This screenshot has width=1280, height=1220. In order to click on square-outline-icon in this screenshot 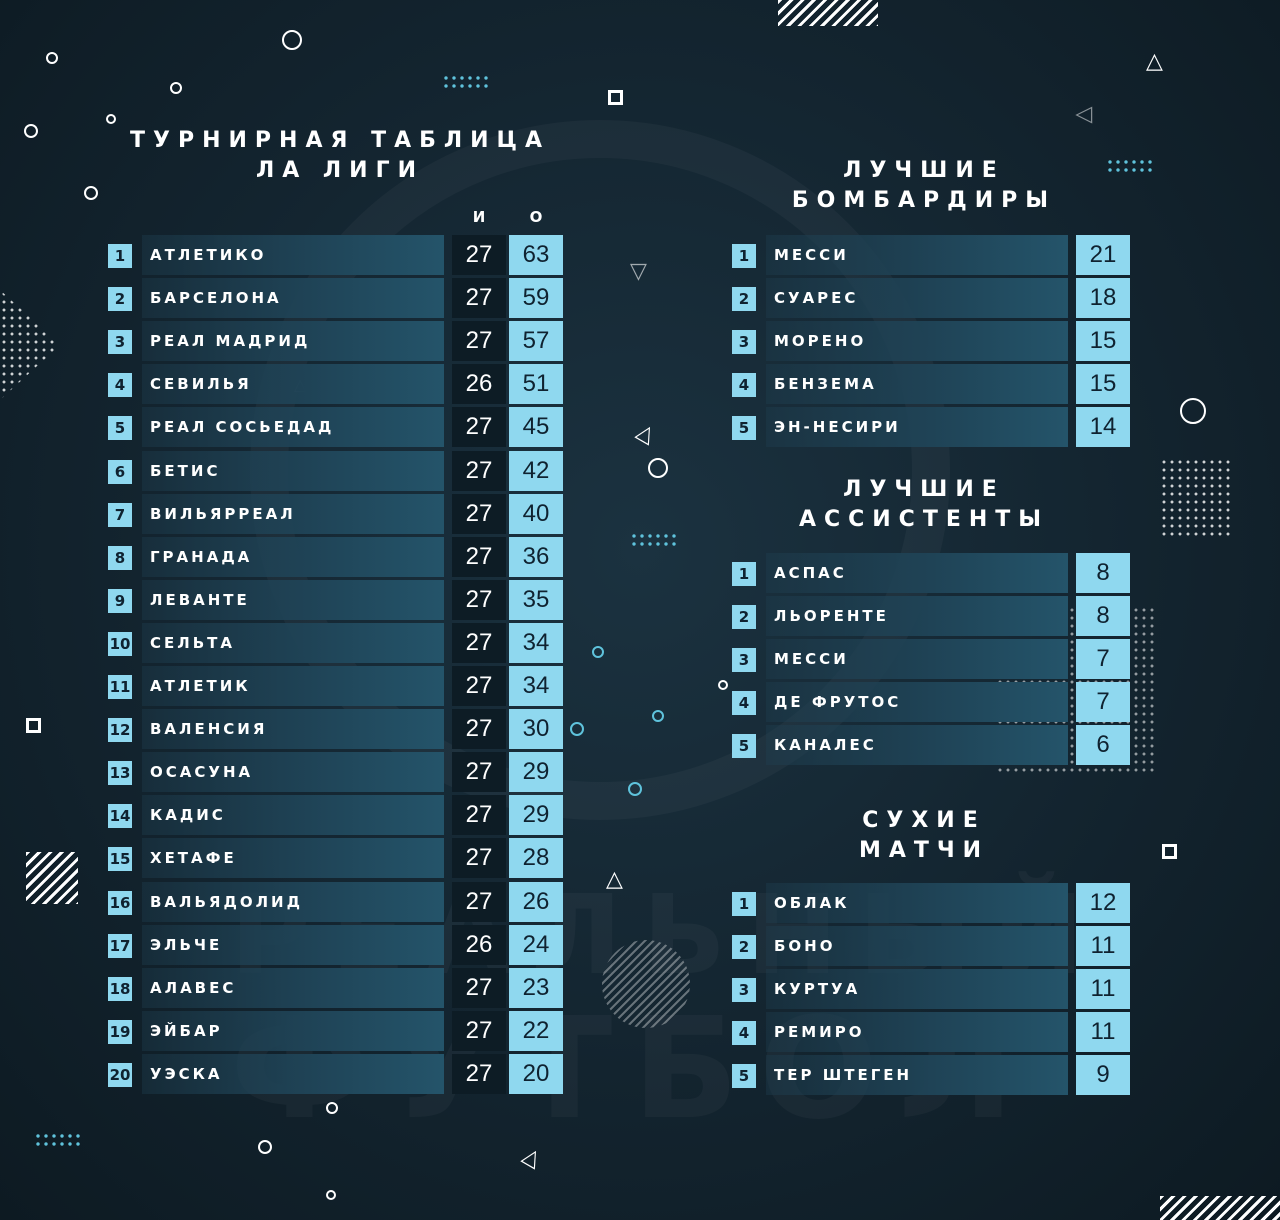, I will do `click(33, 725)`.